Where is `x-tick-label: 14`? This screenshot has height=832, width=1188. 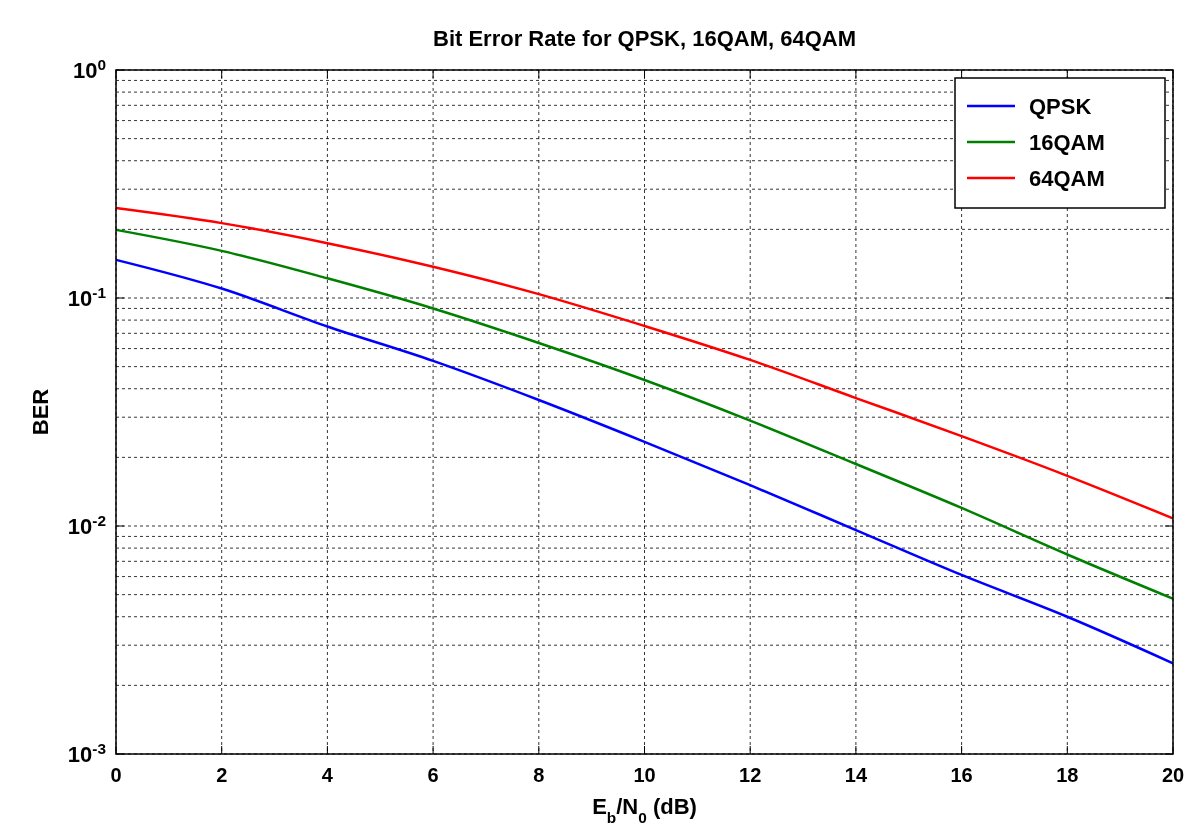
x-tick-label: 14 is located at coordinates (856, 775).